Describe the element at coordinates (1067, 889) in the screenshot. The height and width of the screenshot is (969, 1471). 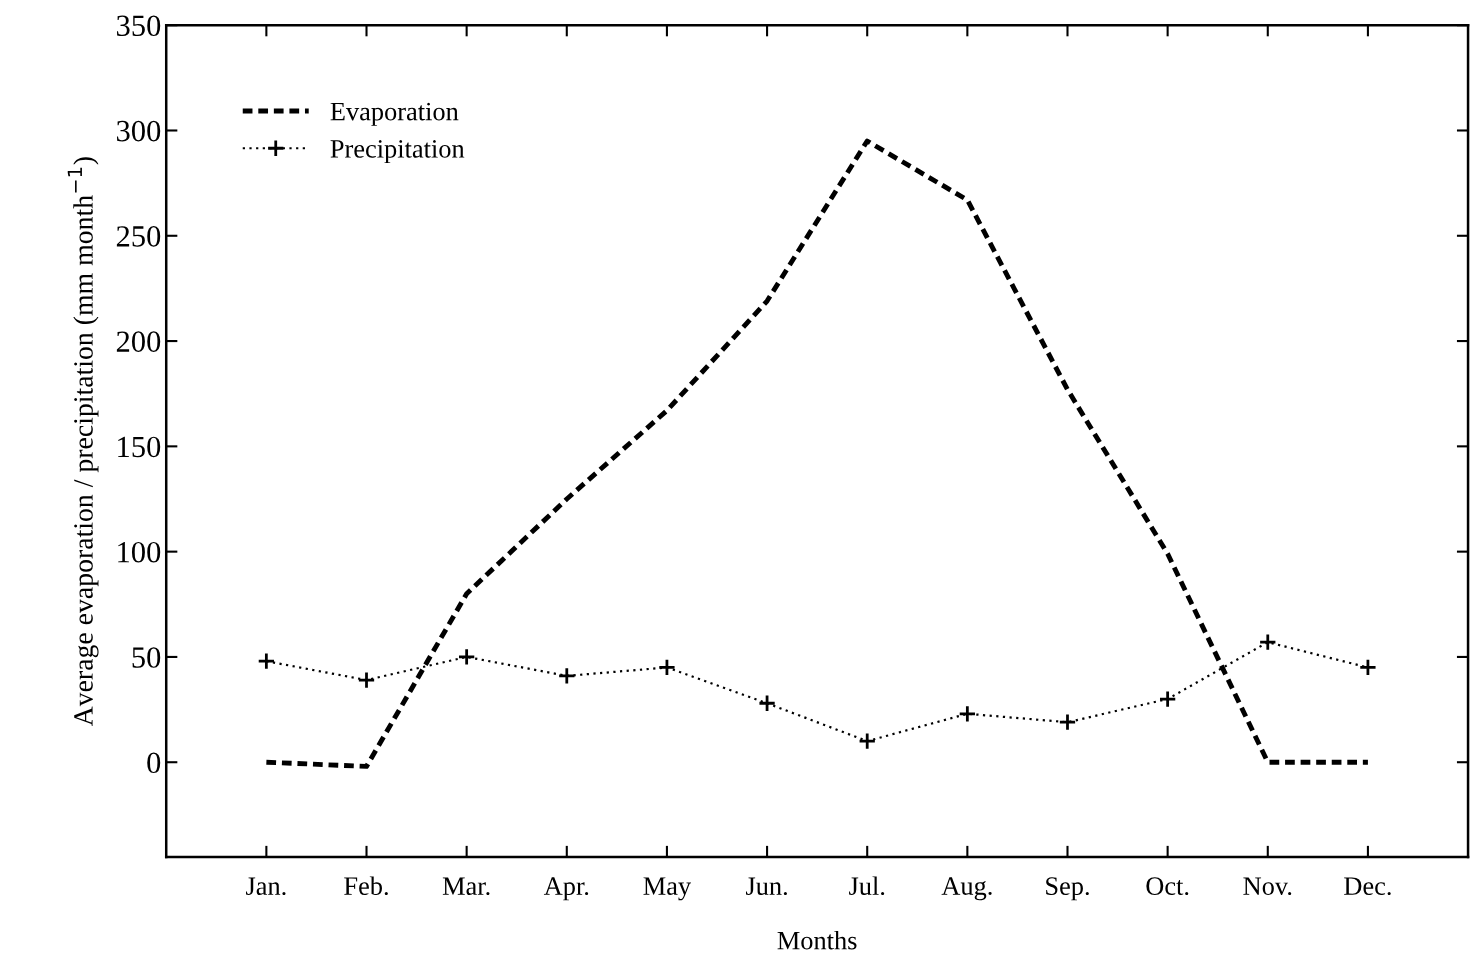
I see `x-tick-label: Sep.` at that location.